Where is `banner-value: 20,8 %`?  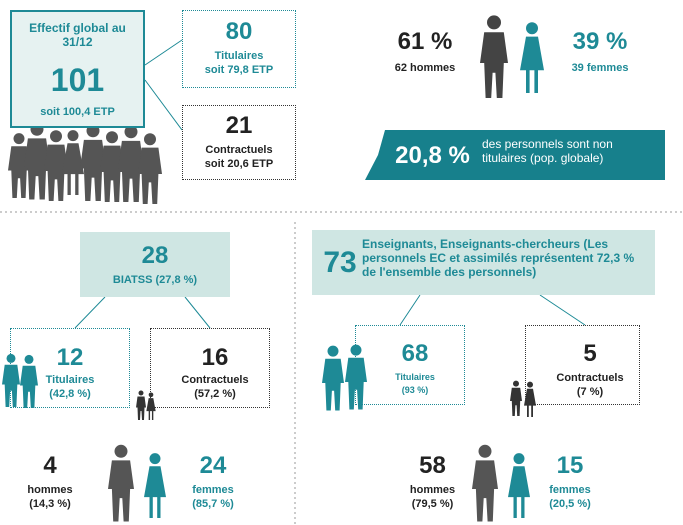
banner-value: 20,8 % is located at coordinates (432, 155).